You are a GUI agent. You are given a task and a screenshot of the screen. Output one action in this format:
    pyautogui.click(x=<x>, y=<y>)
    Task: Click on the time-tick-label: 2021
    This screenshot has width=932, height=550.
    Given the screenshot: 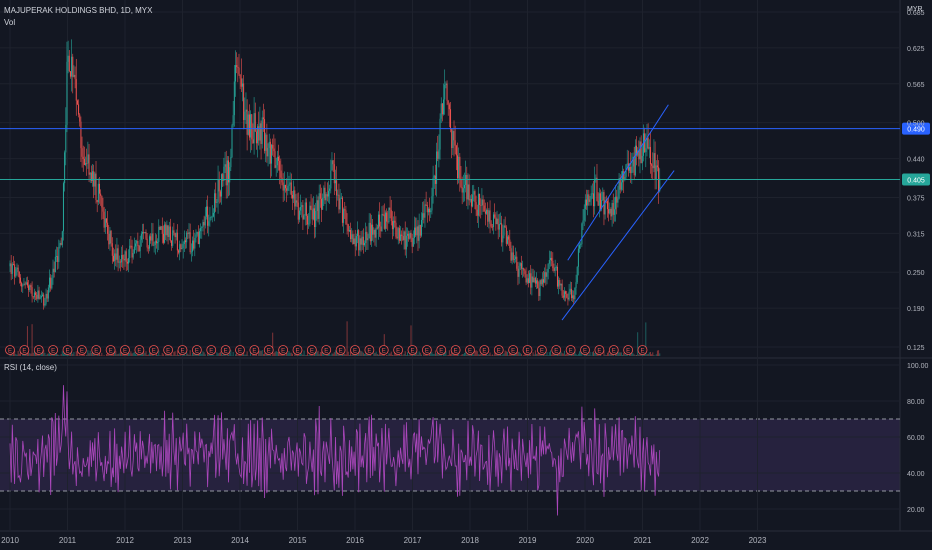 What is the action you would take?
    pyautogui.click(x=643, y=540)
    